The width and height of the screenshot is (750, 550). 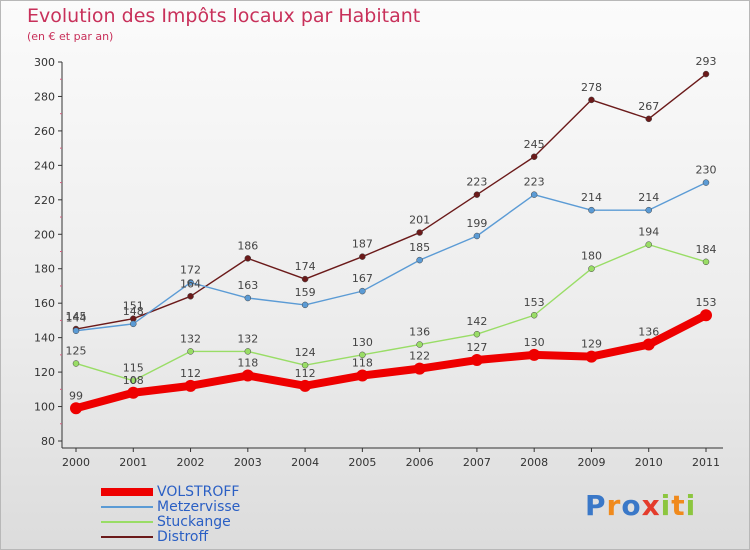 I want to click on data-label: 186, so click(x=247, y=245).